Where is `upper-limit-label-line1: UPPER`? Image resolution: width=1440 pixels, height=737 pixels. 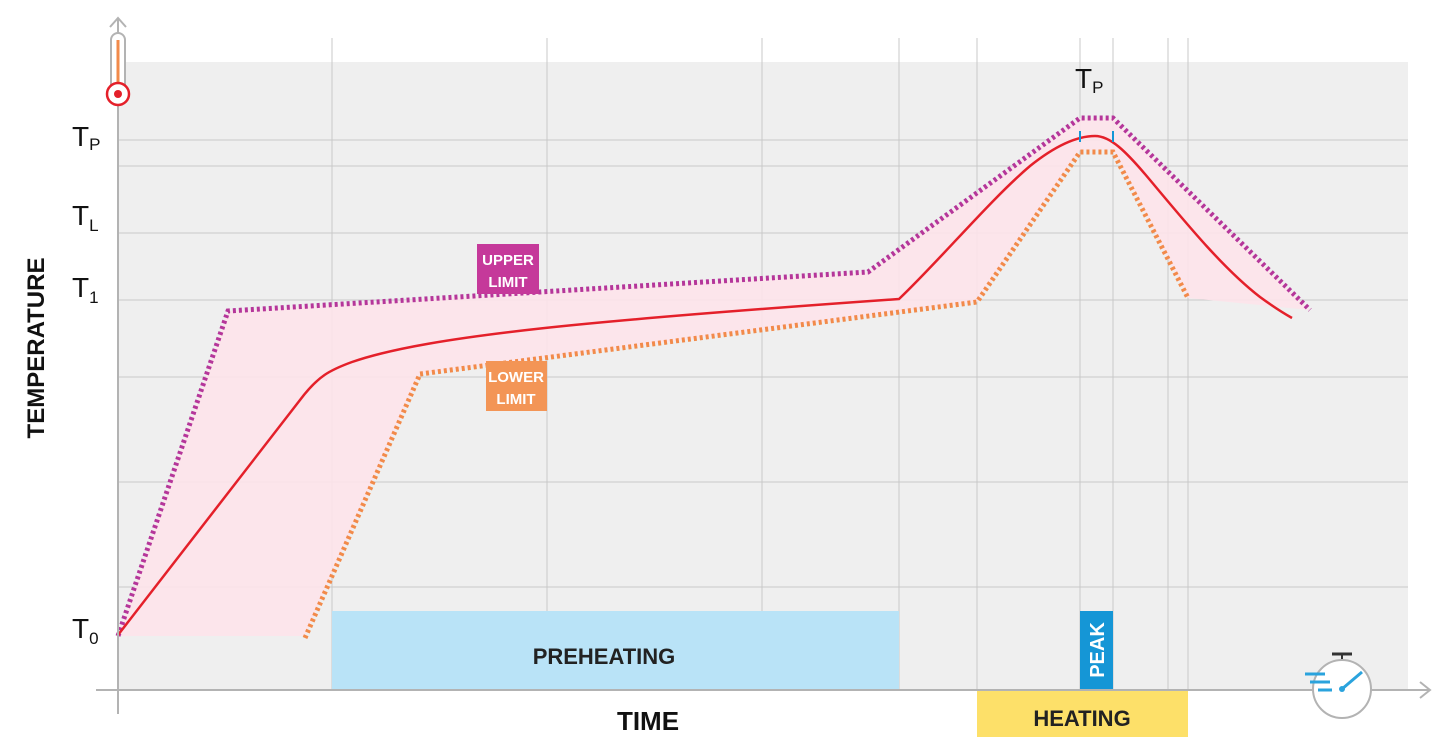 upper-limit-label-line1: UPPER is located at coordinates (508, 260).